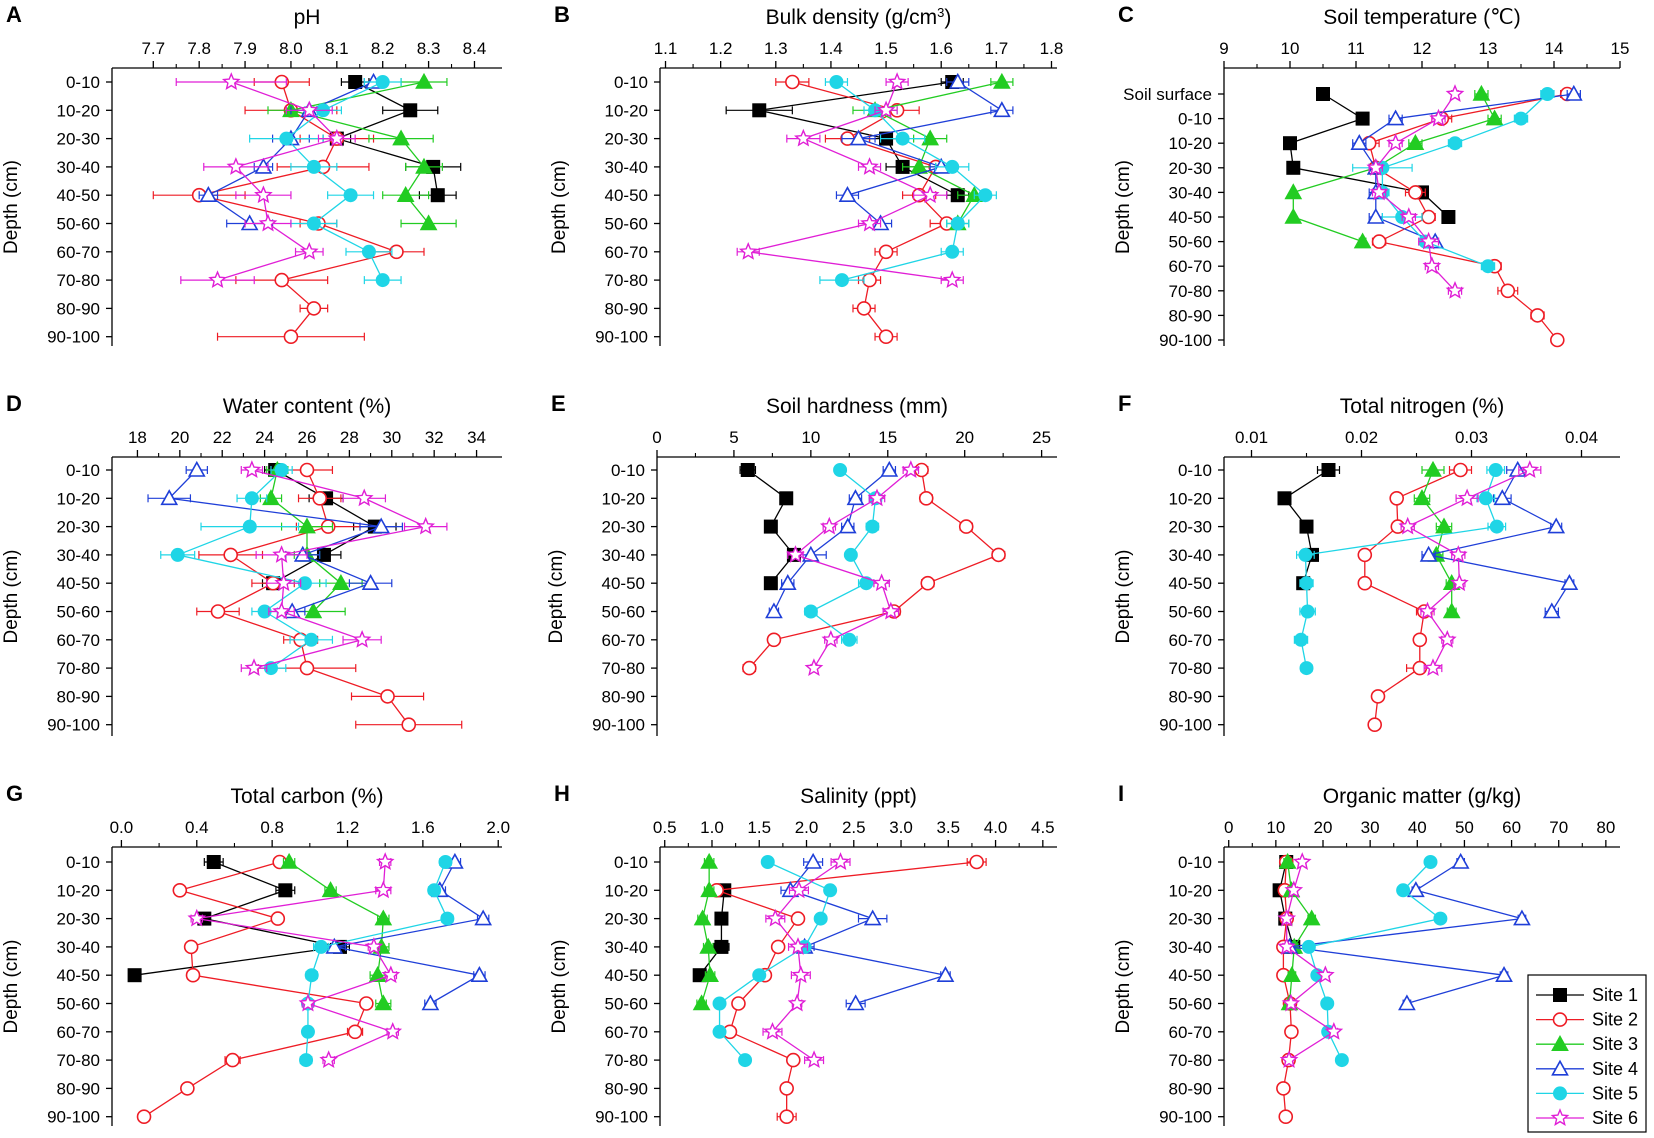 The width and height of the screenshot is (1654, 1138). I want to click on y-tick-label: 0-10, so click(628, 470).